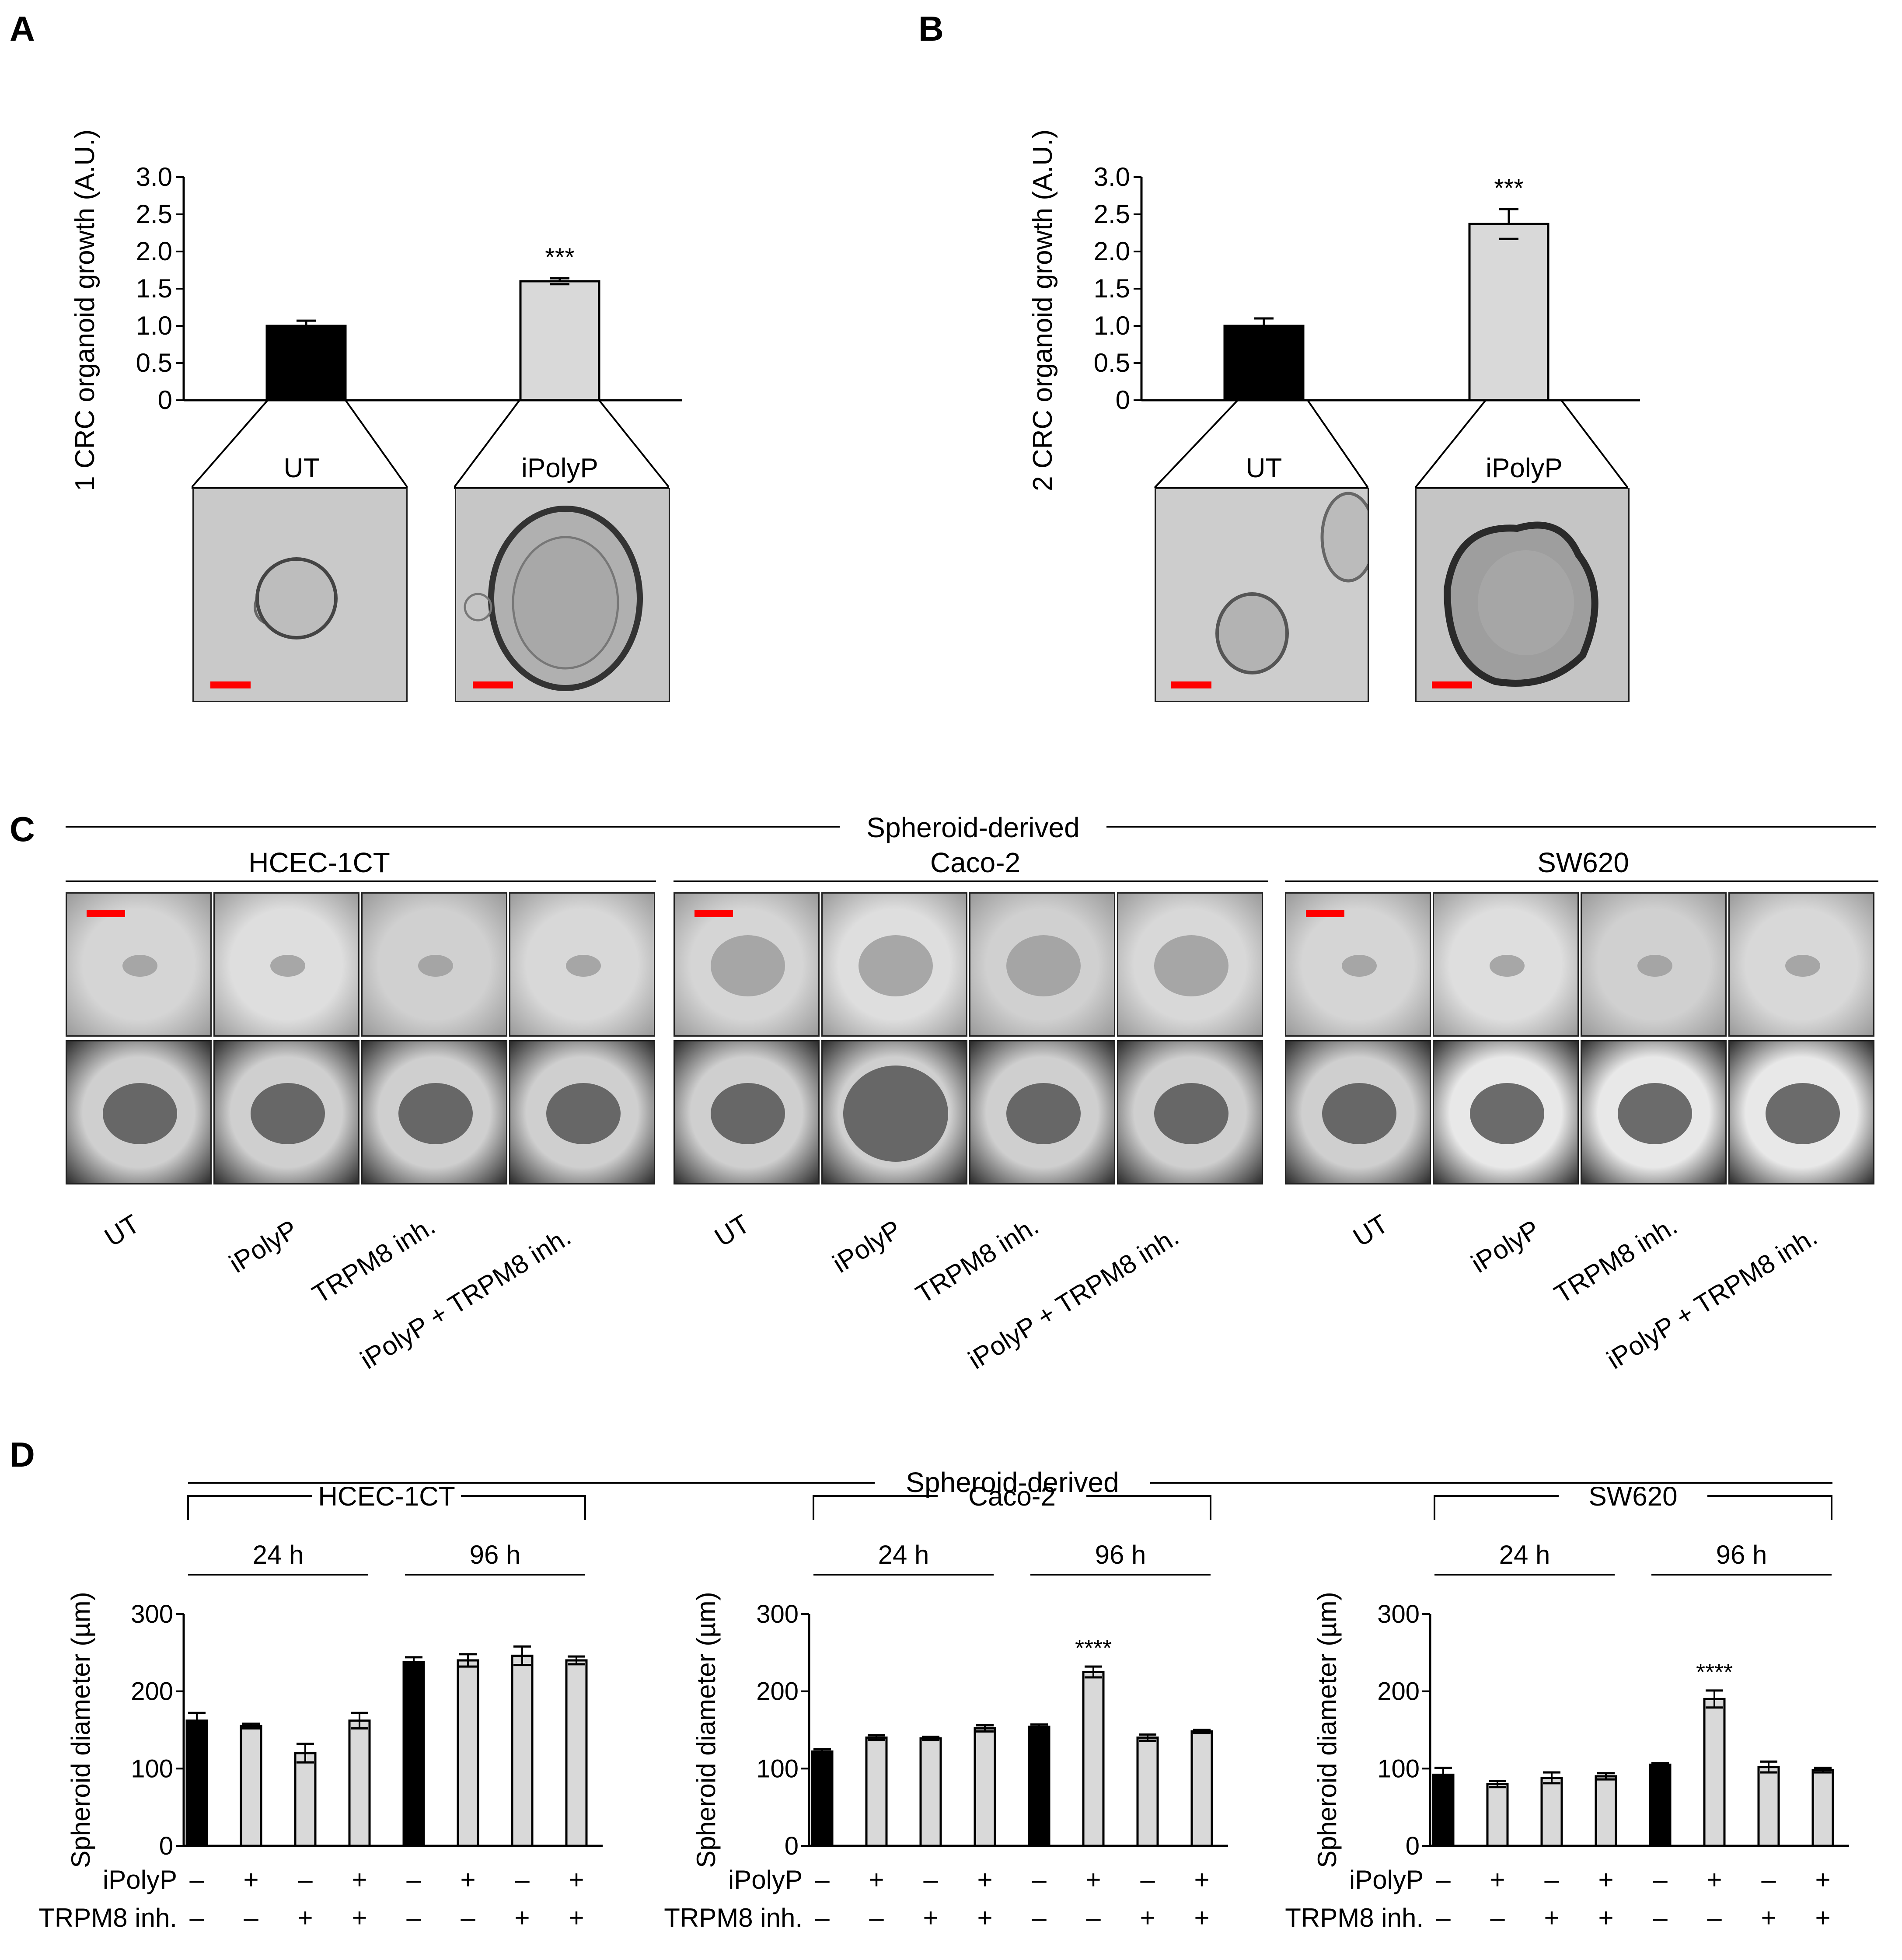  What do you see at coordinates (154, 177) in the screenshot?
I see `y-tick-label: 3.0` at bounding box center [154, 177].